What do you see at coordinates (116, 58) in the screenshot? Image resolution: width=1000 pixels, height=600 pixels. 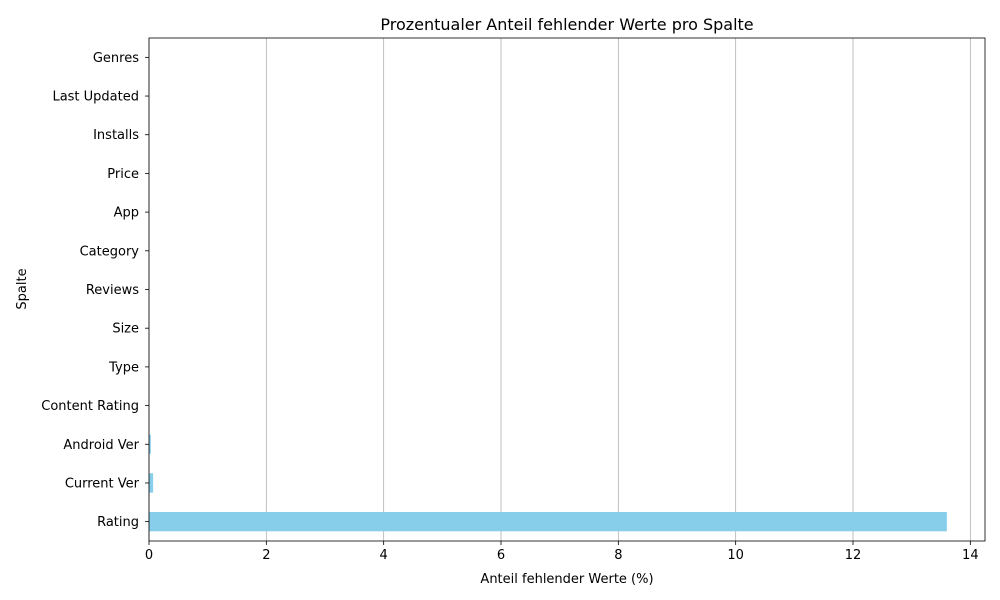 I see `y-tick-label-genres: Genres` at bounding box center [116, 58].